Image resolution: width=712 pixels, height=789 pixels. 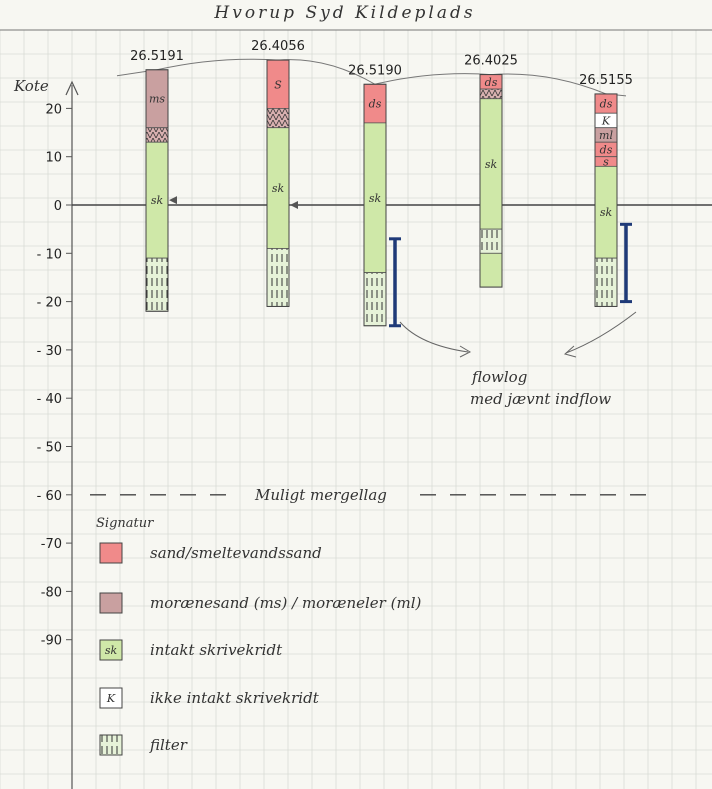 I want to click on legend-swatch-moraene, so click(x=111, y=603).